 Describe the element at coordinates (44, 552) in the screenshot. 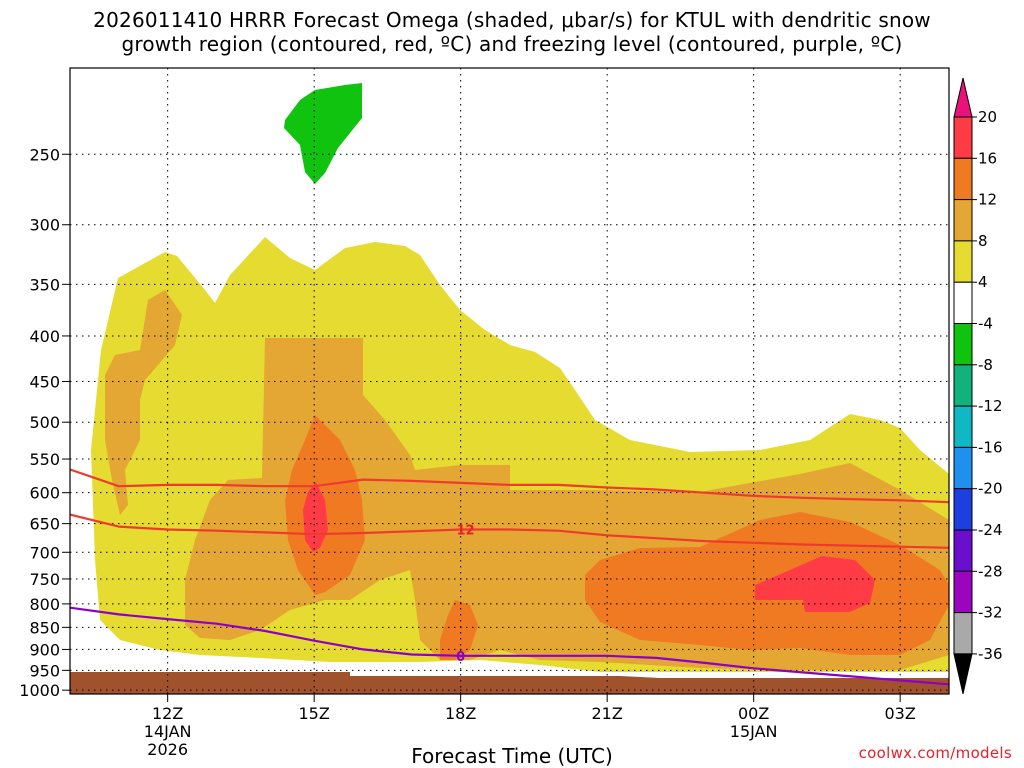

I see `y-tick-label: 700` at that location.